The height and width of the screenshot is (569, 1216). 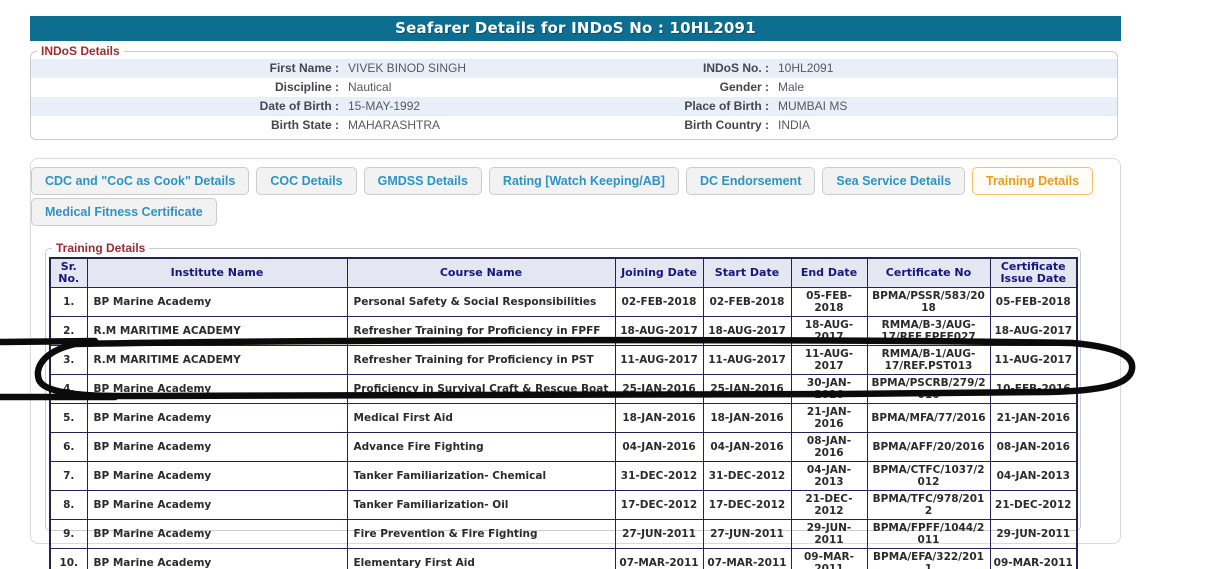 I want to click on tab-sea-service-details: Sea Service Details, so click(x=894, y=181).